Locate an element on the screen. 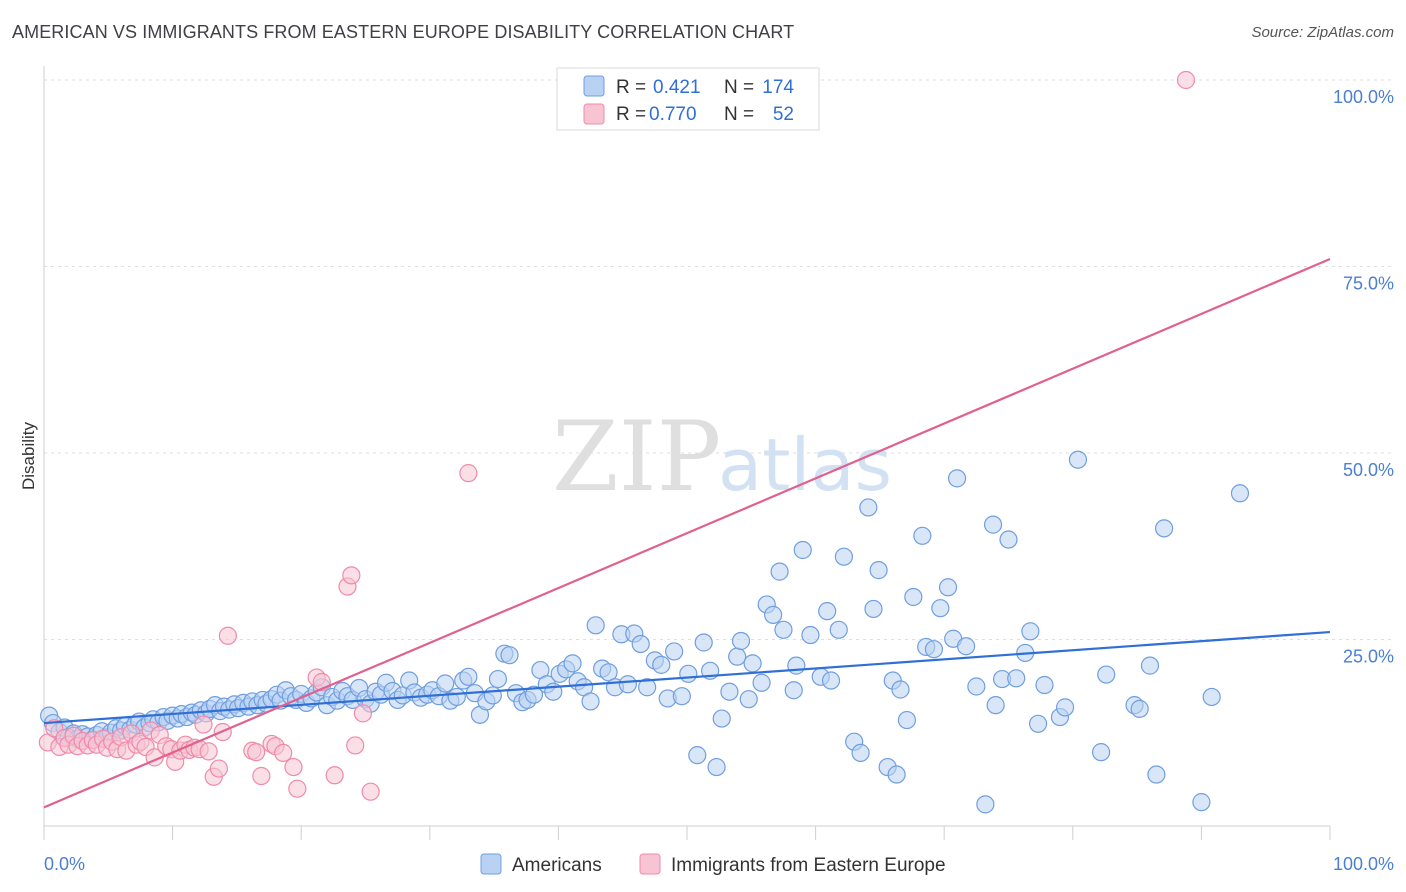  watermark-atlas: atlas is located at coordinates (805, 465).